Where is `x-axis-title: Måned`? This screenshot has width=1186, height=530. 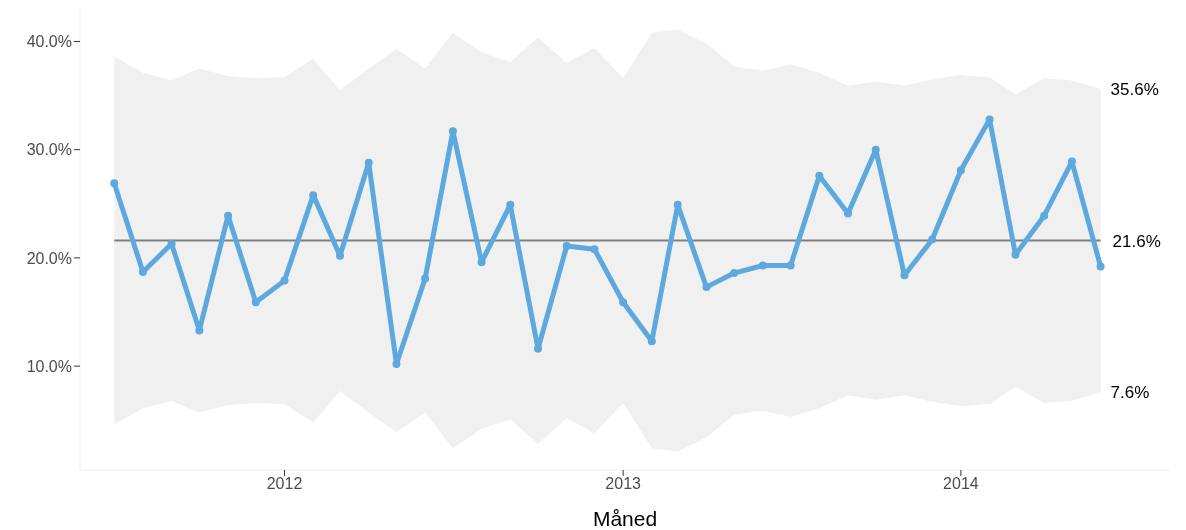
x-axis-title: Måned is located at coordinates (625, 518).